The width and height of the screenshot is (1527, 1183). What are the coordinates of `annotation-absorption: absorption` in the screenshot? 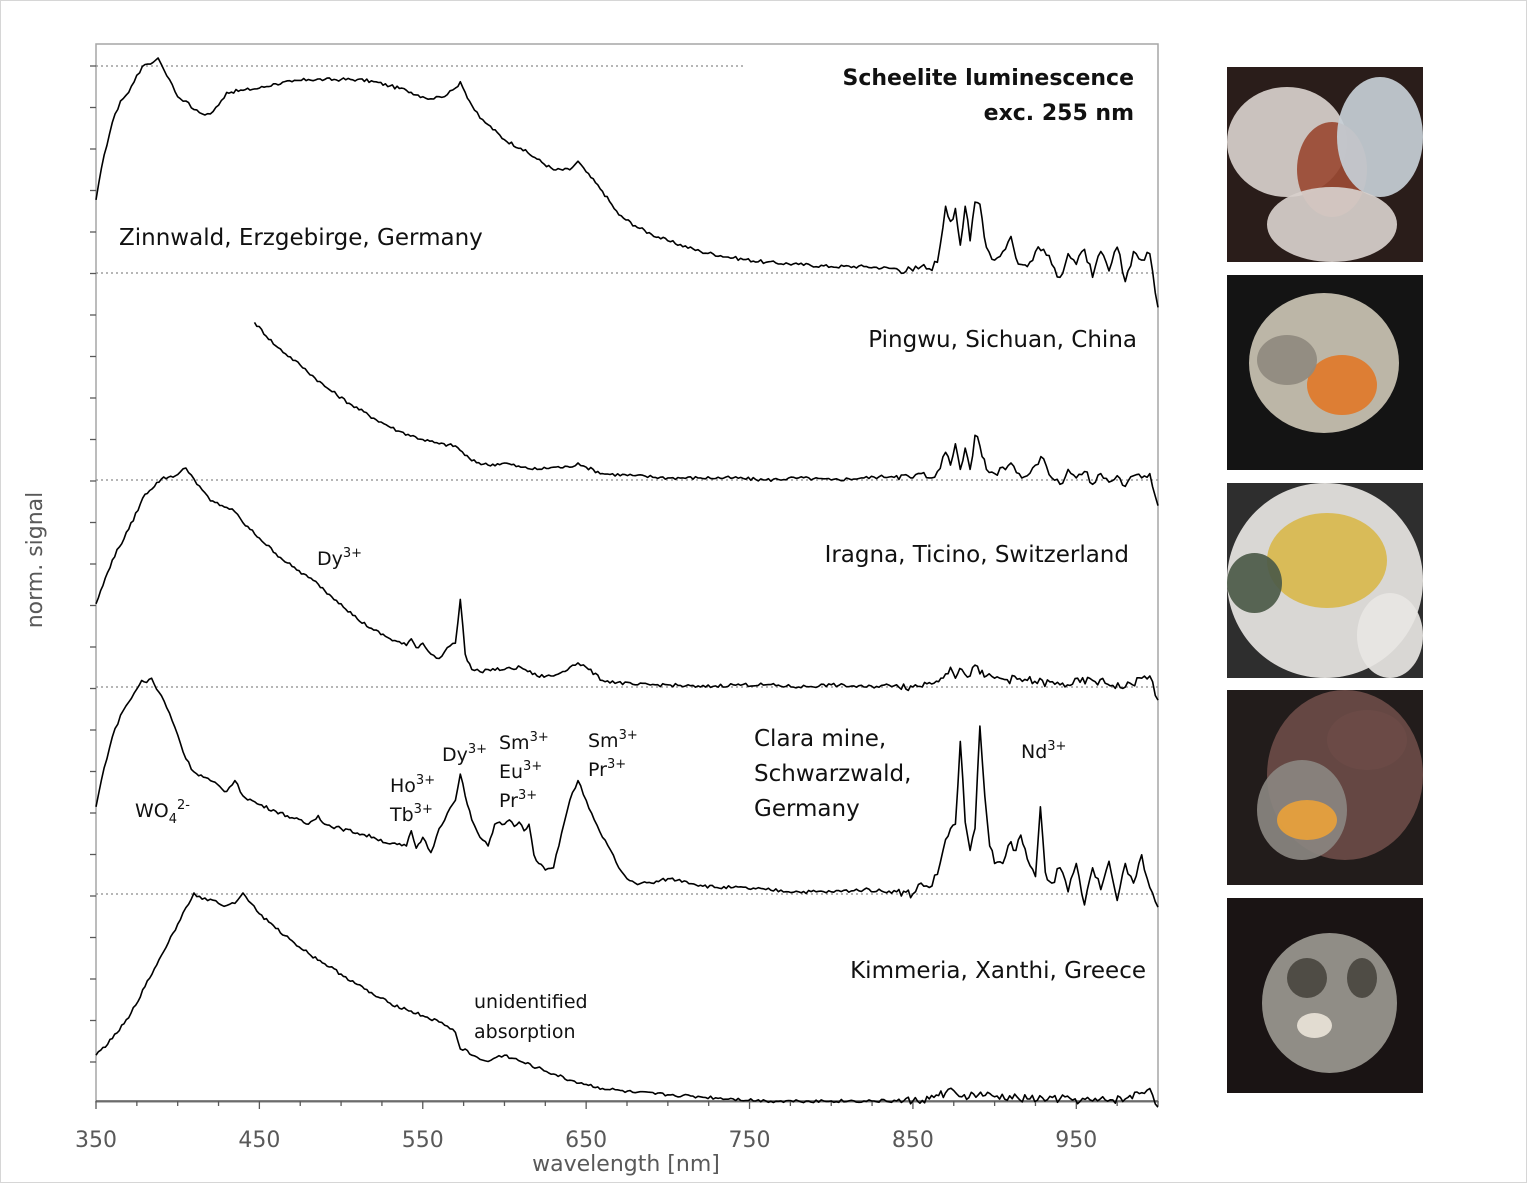 It's located at (525, 1032).